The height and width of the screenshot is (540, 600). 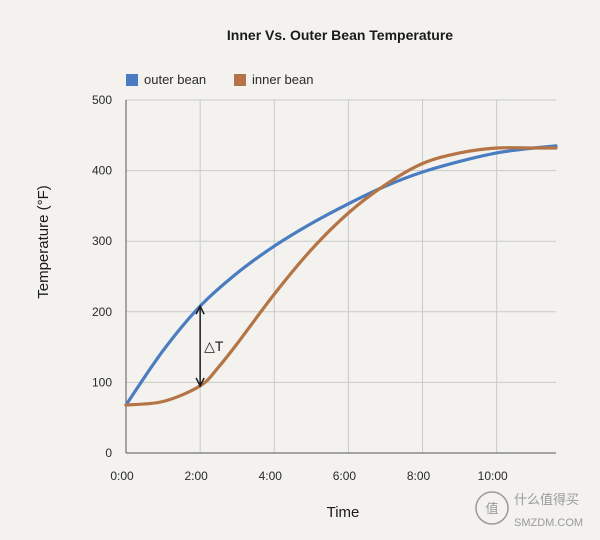 I want to click on watermark: 值 什么值得买 SMZDM.COM, so click(x=529, y=510).